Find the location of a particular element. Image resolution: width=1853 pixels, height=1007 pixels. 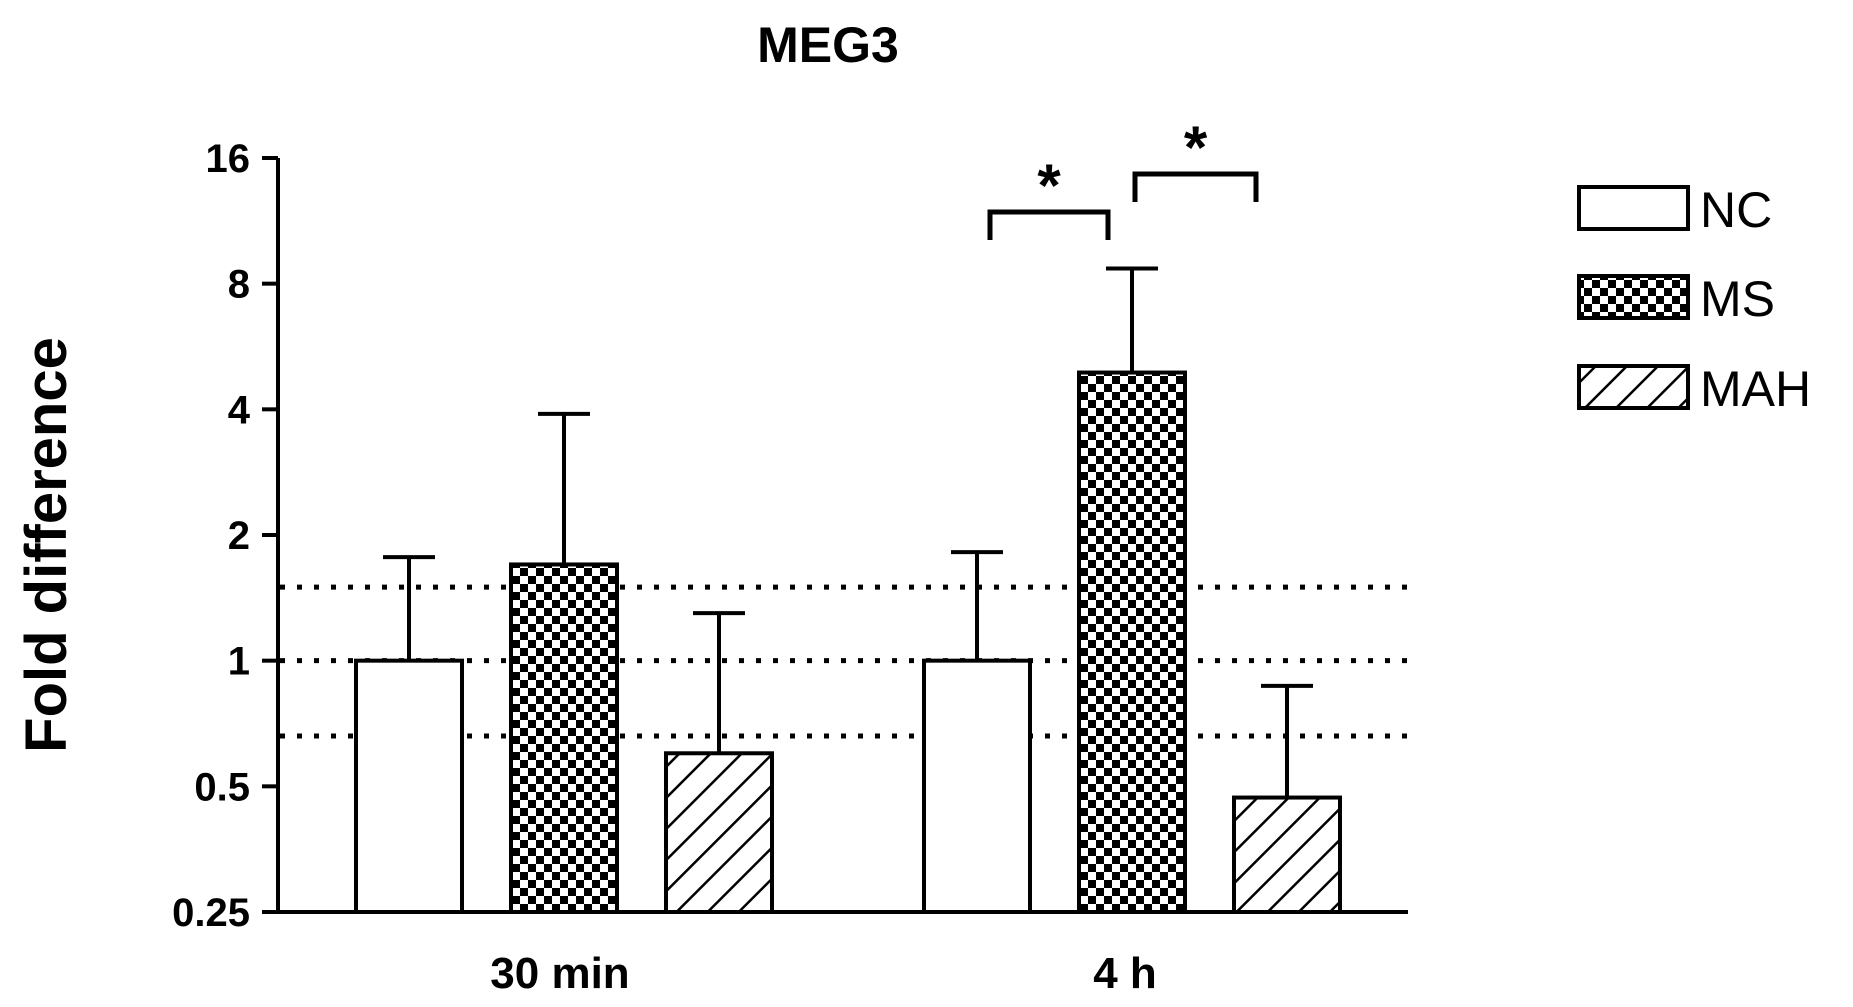

category-label-30min: 30 min is located at coordinates (559, 973).